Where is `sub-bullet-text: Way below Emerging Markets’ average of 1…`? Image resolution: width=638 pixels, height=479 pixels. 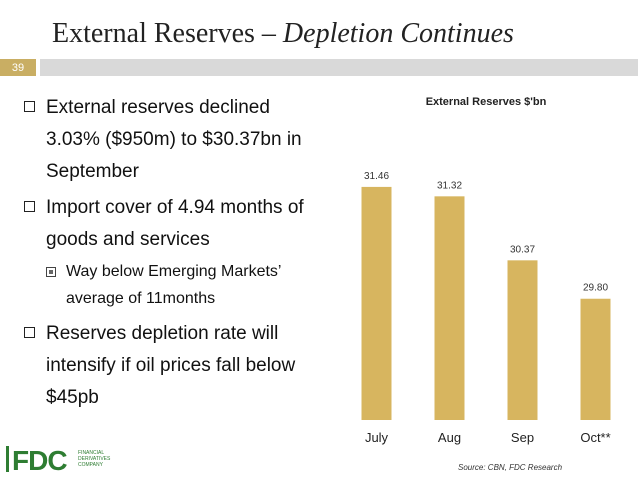 sub-bullet-text: Way below Emerging Markets’ average of 1… is located at coordinates (173, 285).